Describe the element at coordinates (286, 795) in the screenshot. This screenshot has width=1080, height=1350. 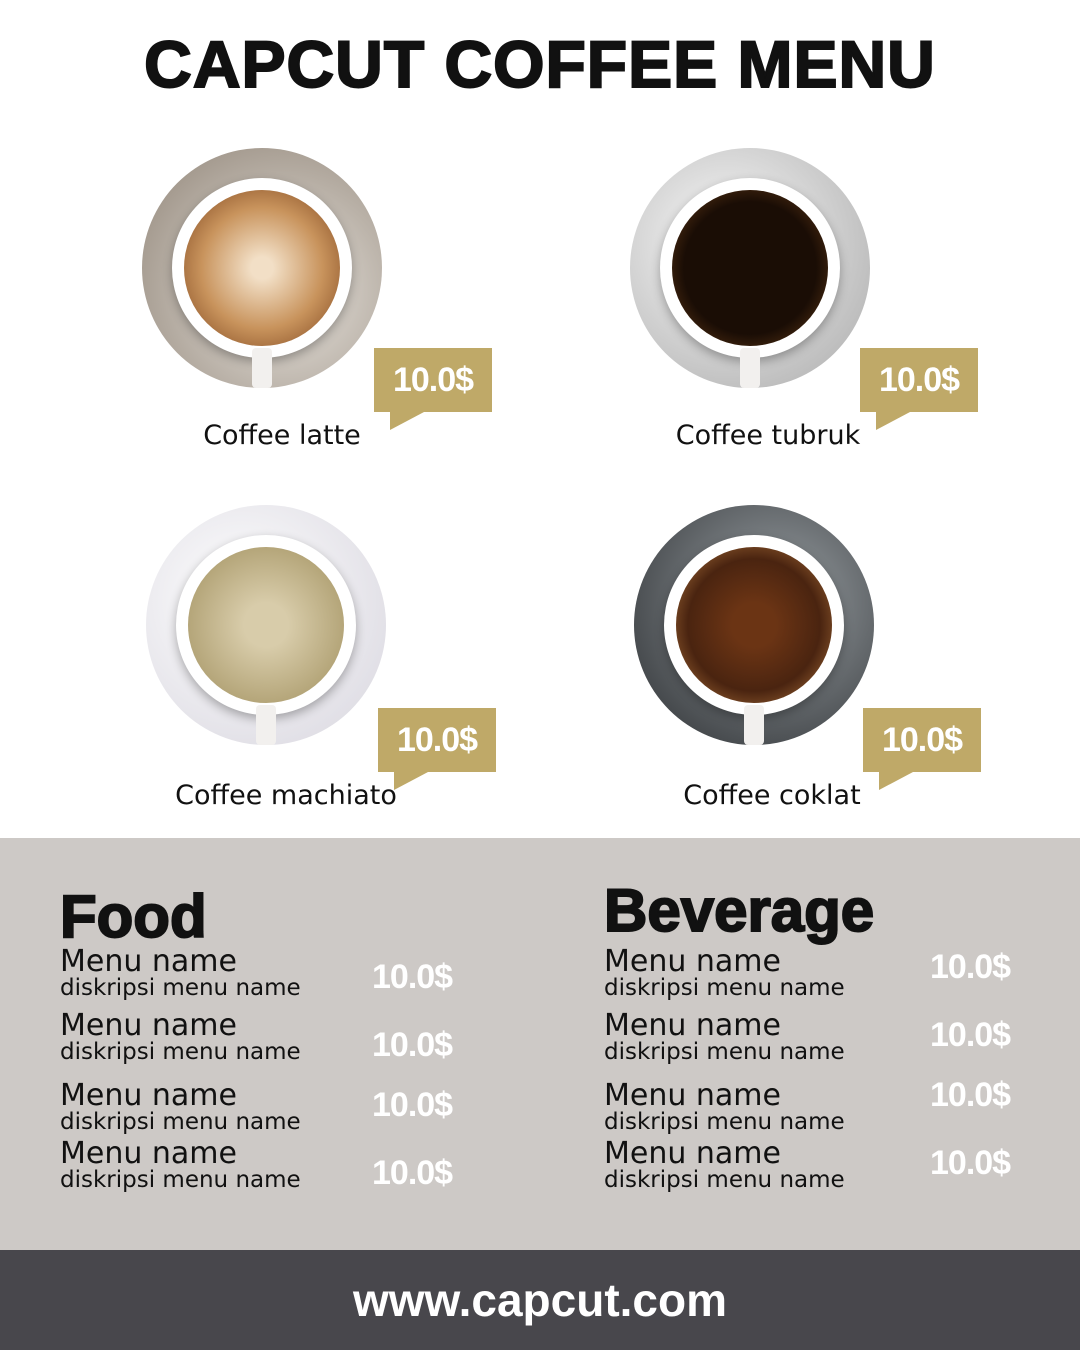
I see `product-name: Coffee machiato` at that location.